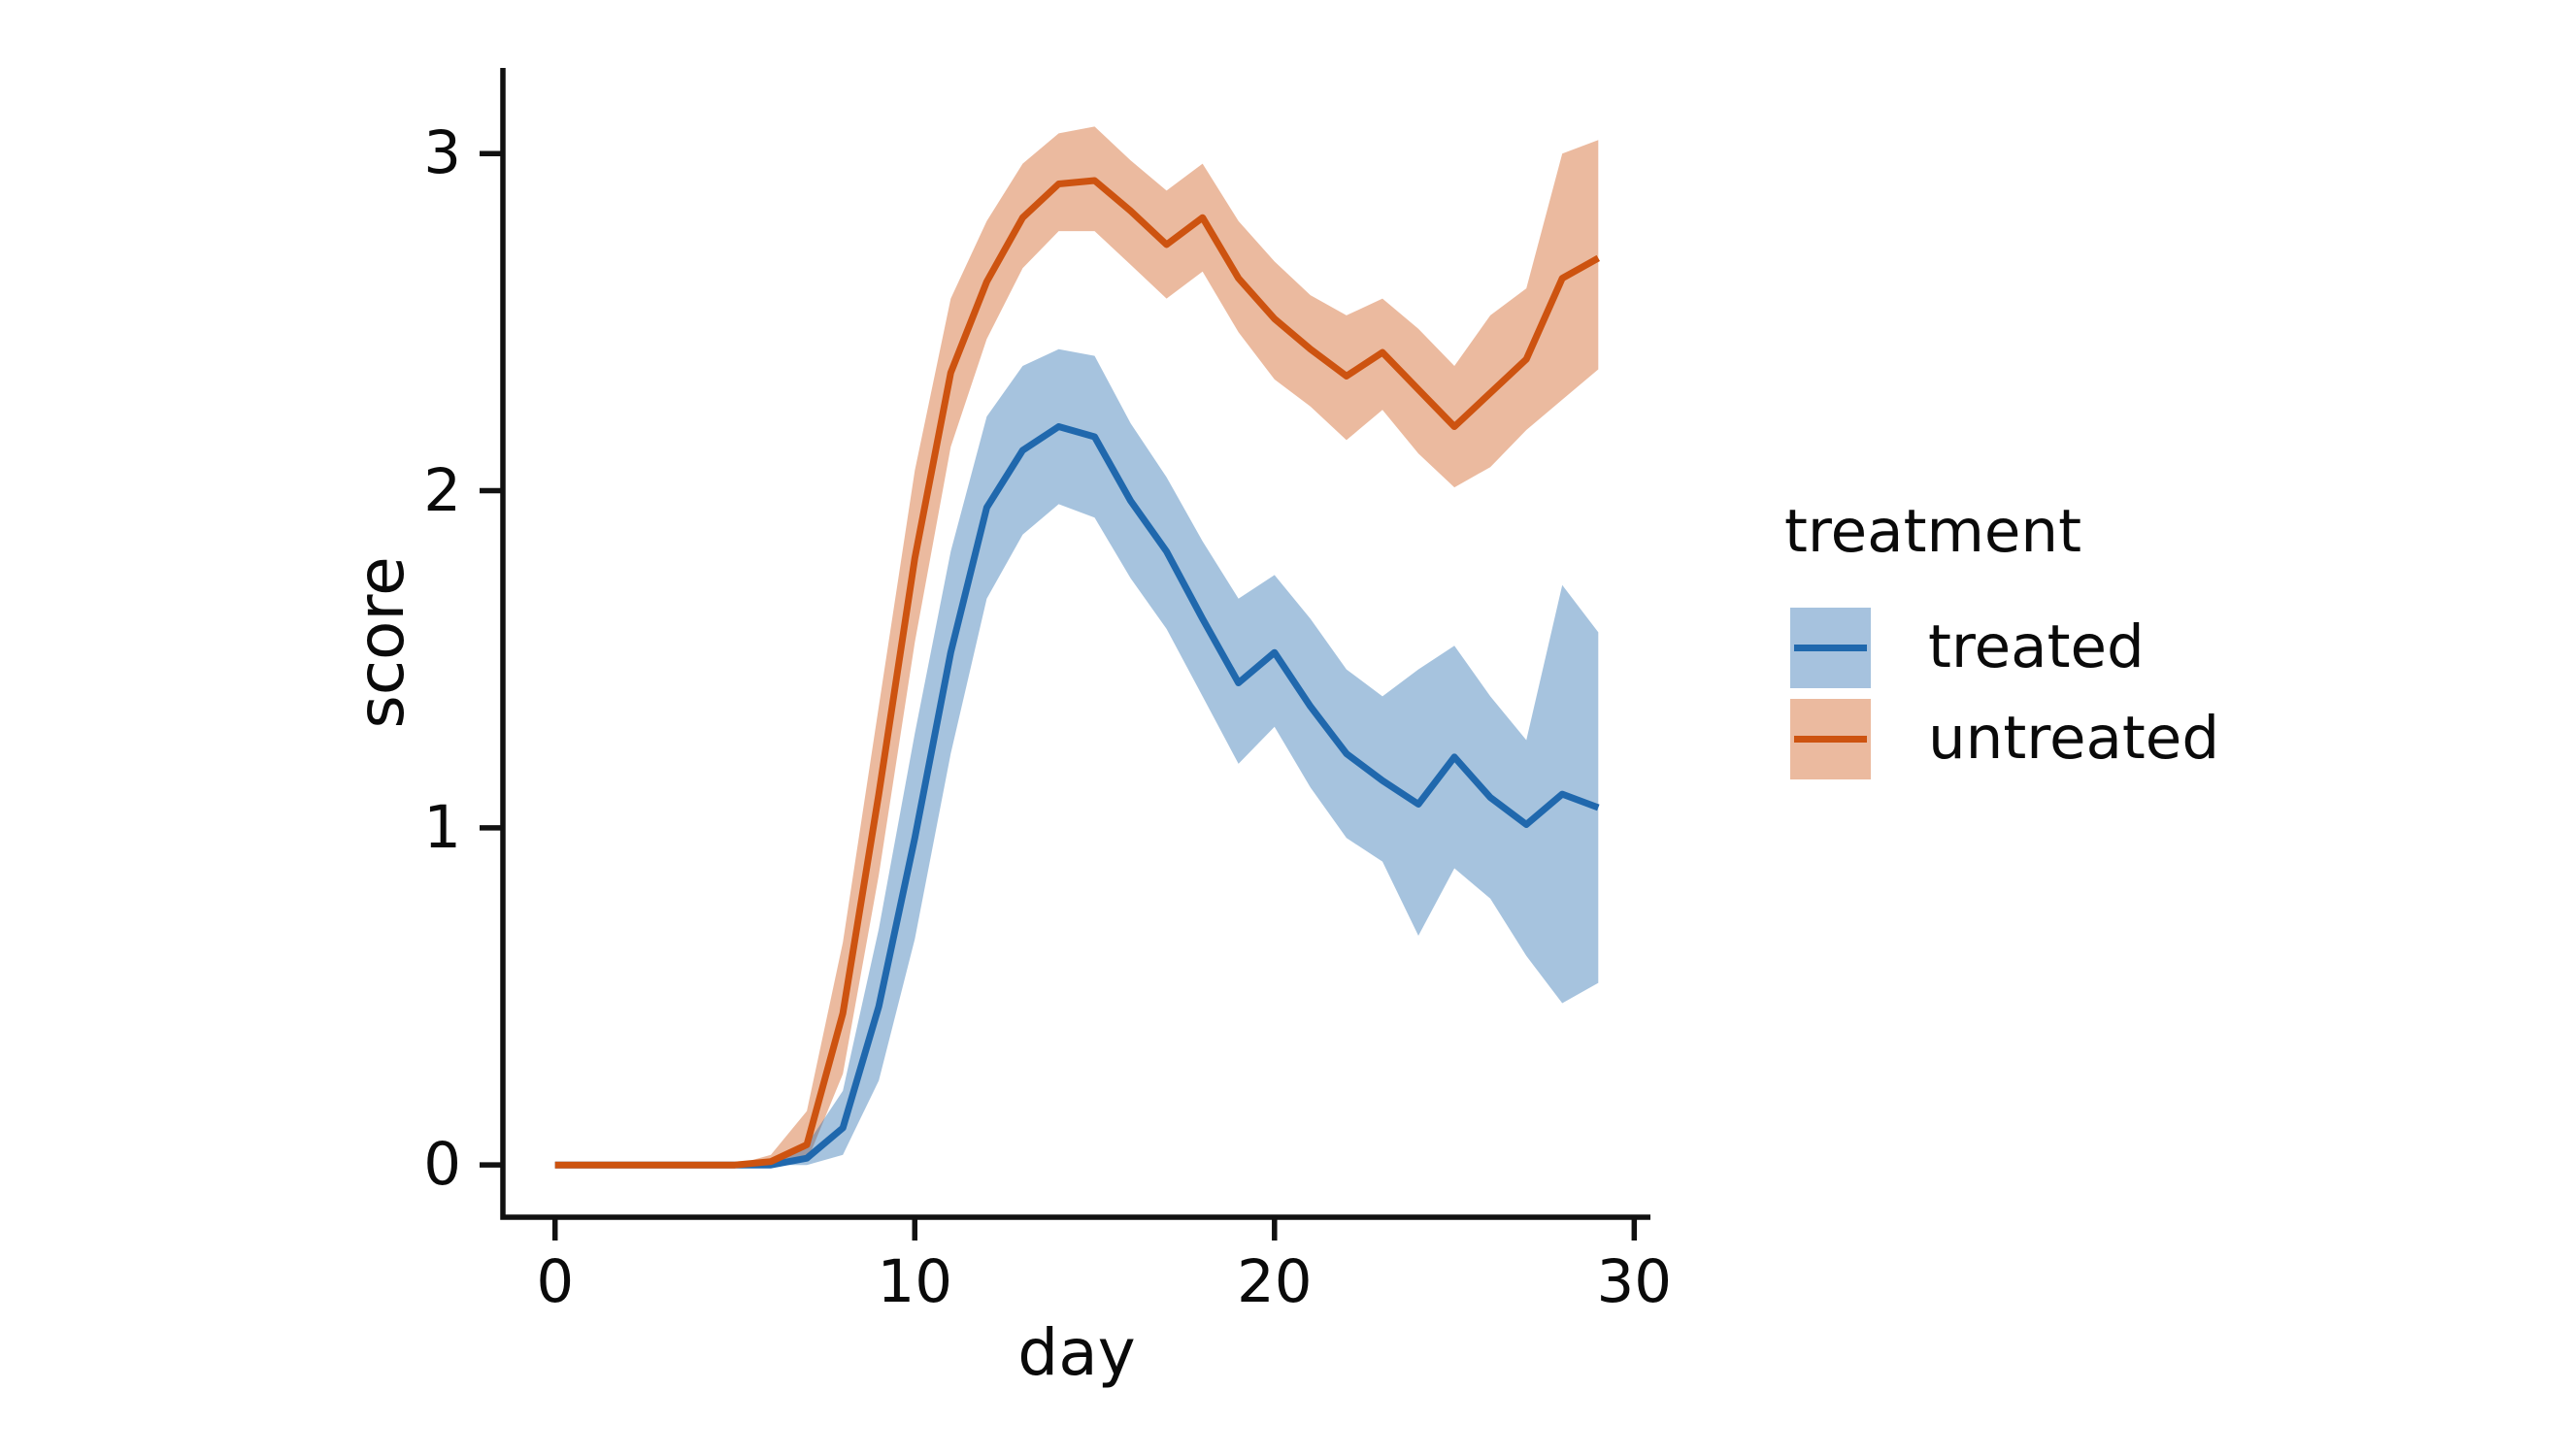  What do you see at coordinates (2074, 738) in the screenshot?
I see `legend-label-untreated: untreated` at bounding box center [2074, 738].